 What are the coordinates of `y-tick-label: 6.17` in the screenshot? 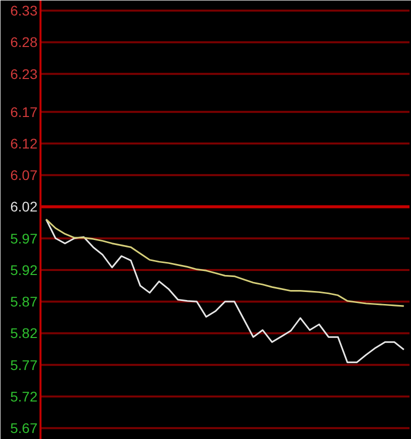 It's located at (24, 112).